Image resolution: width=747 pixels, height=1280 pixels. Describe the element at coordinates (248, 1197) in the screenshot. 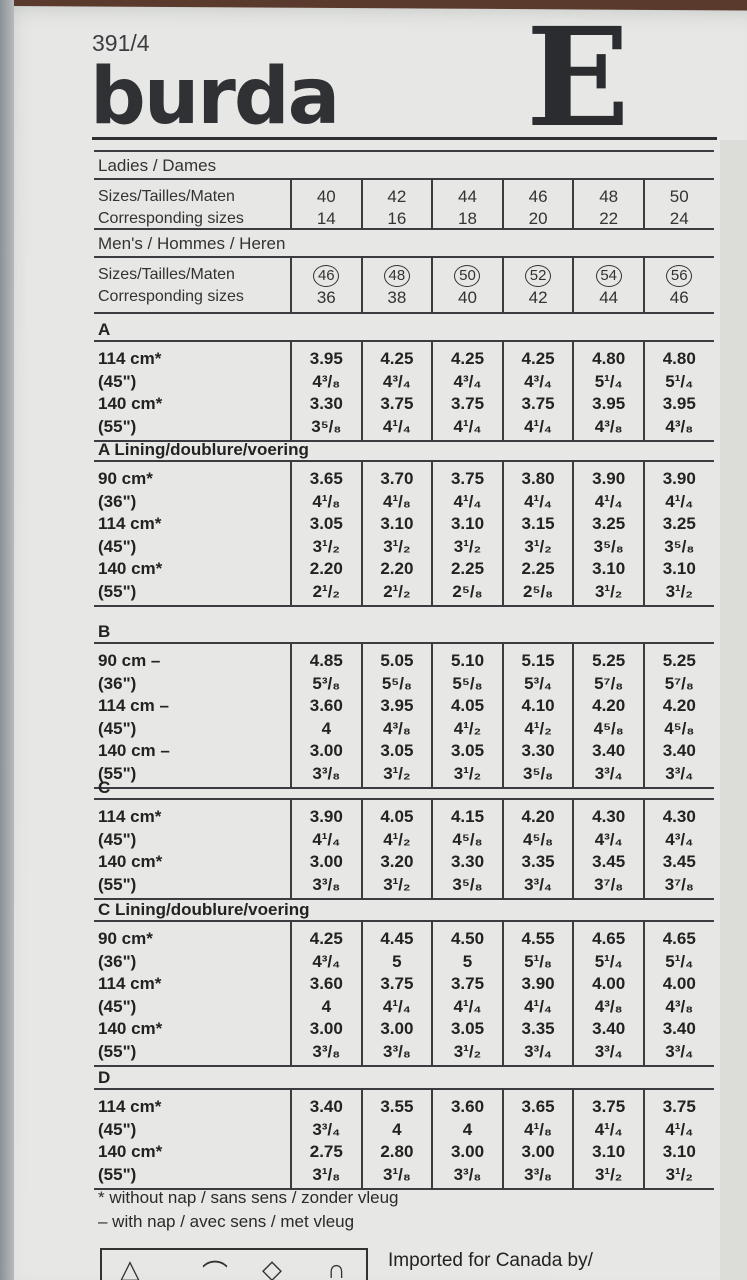

I see `footnote-without-nap: * without nap / sans sens / zonder vleug` at that location.